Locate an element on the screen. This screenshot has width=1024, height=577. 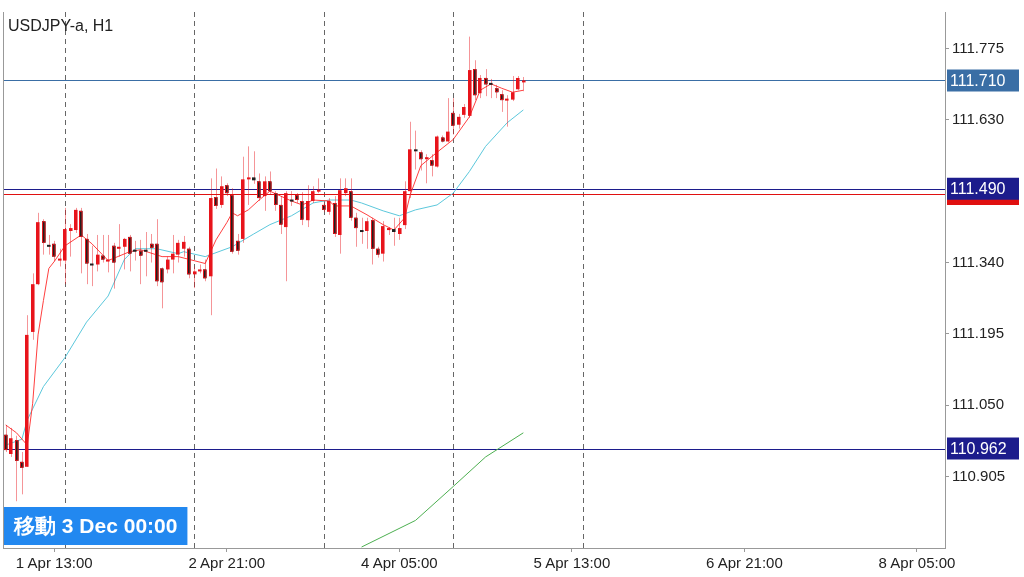
x-tick-label: 2 Apr 21:00 is located at coordinates (227, 563).